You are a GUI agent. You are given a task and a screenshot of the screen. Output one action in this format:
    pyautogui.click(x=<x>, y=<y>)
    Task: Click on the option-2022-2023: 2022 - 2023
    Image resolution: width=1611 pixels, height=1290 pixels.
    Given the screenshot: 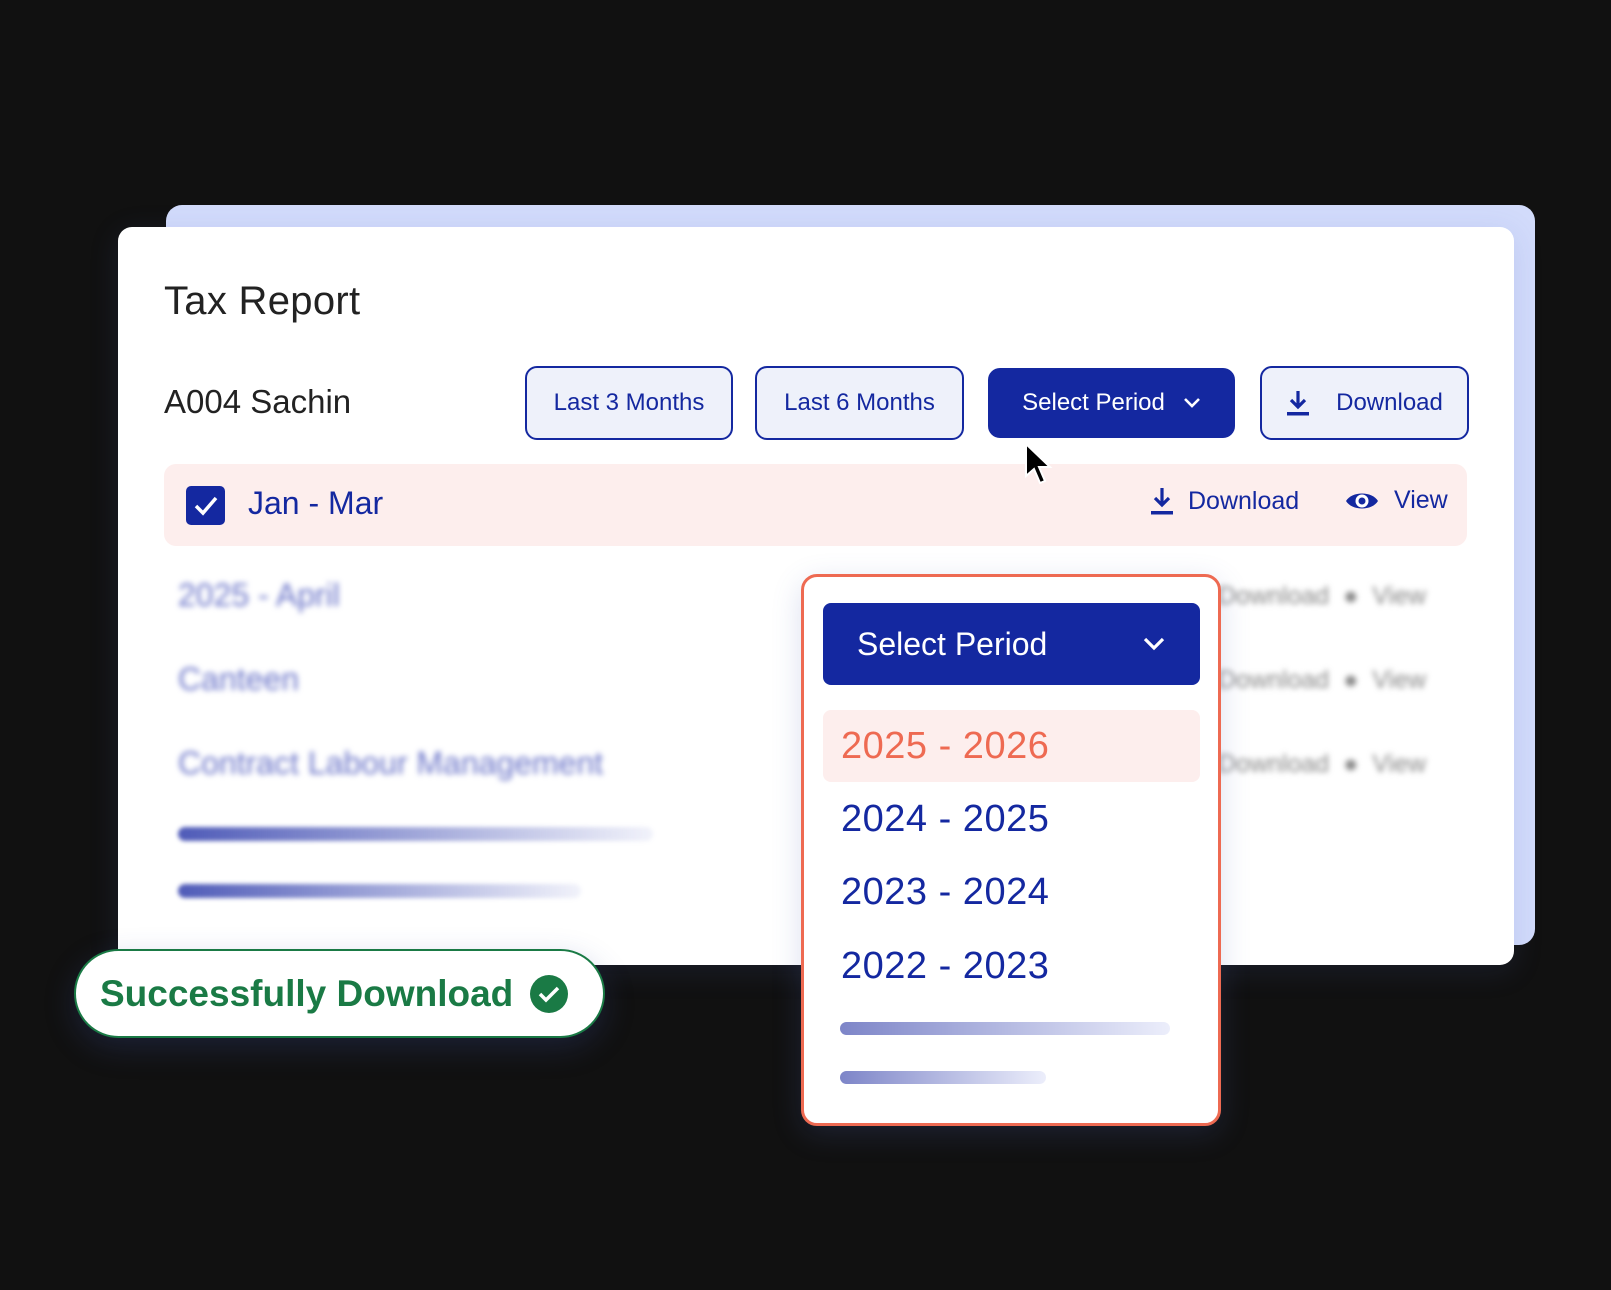 What is the action you would take?
    pyautogui.click(x=945, y=965)
    